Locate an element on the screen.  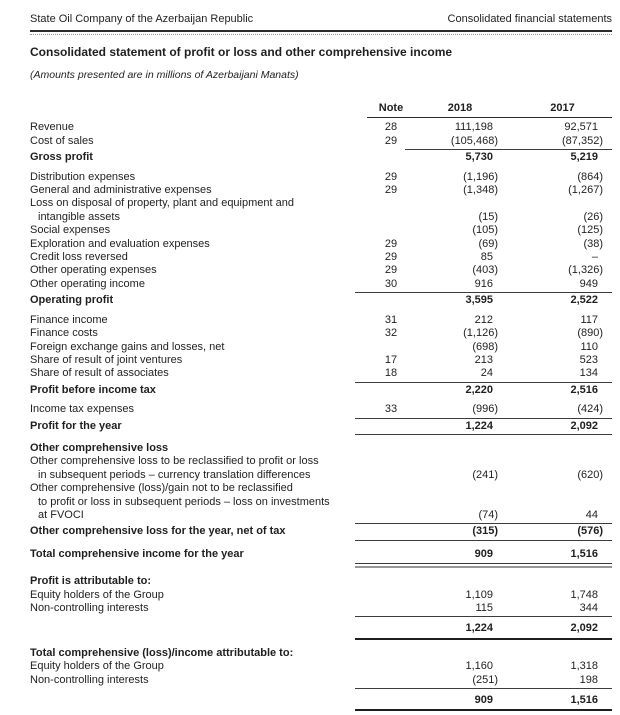
row-label-line: Other operating expenses is located at coordinates (93, 270).